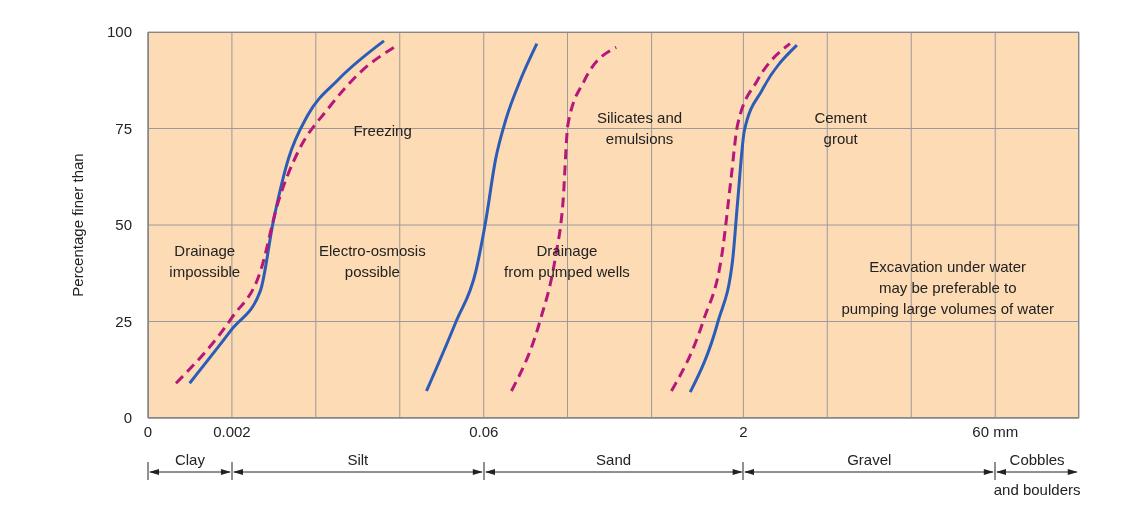 Image resolution: width=1142 pixels, height=505 pixels. I want to click on annotation: Cement grout, so click(840, 129).